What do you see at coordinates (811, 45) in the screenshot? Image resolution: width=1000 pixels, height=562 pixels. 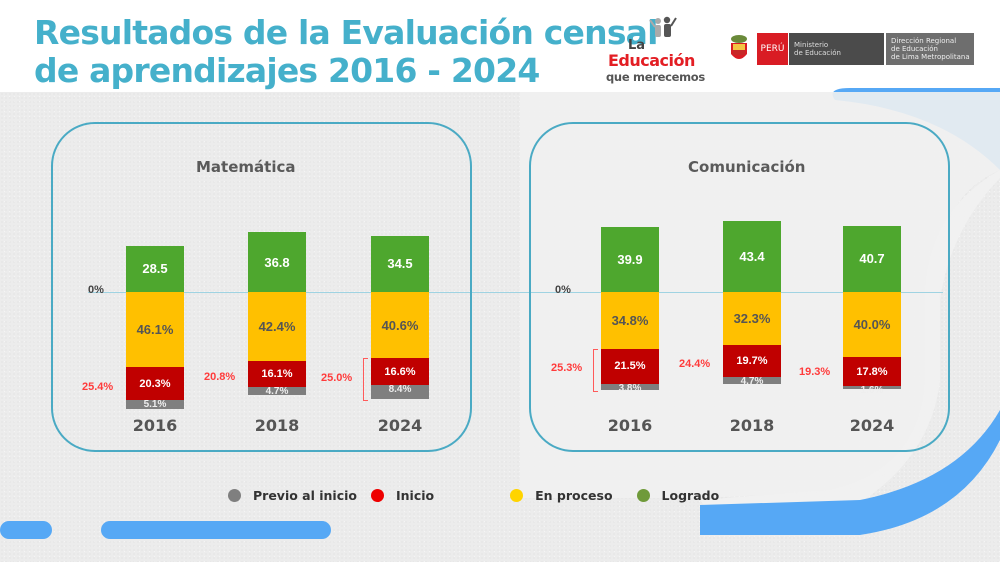 I see `ministry-line-1: Ministerio` at bounding box center [811, 45].